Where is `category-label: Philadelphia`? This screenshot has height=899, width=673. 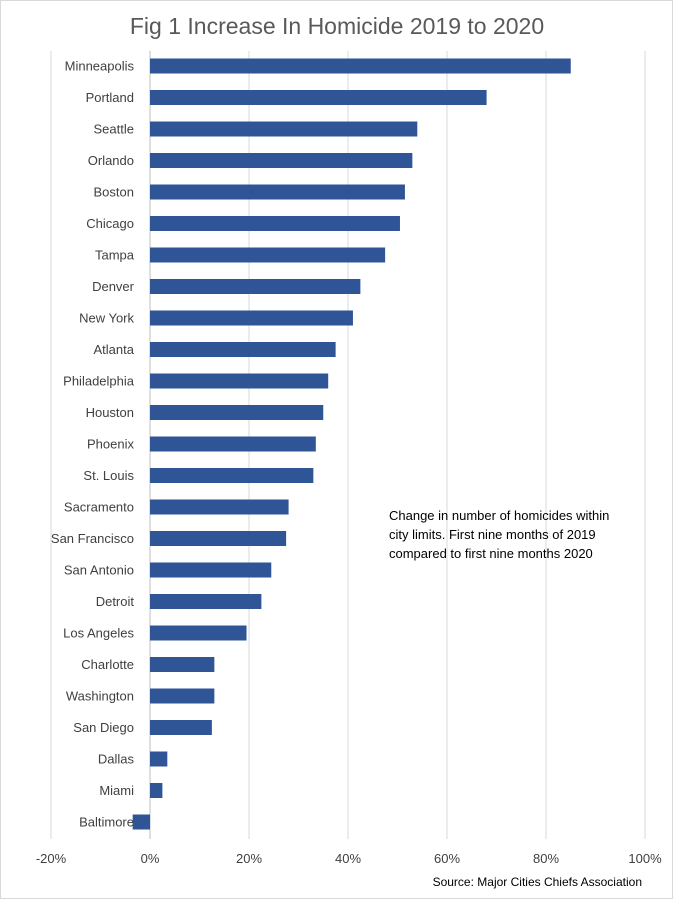
category-label: Philadelphia is located at coordinates (99, 381).